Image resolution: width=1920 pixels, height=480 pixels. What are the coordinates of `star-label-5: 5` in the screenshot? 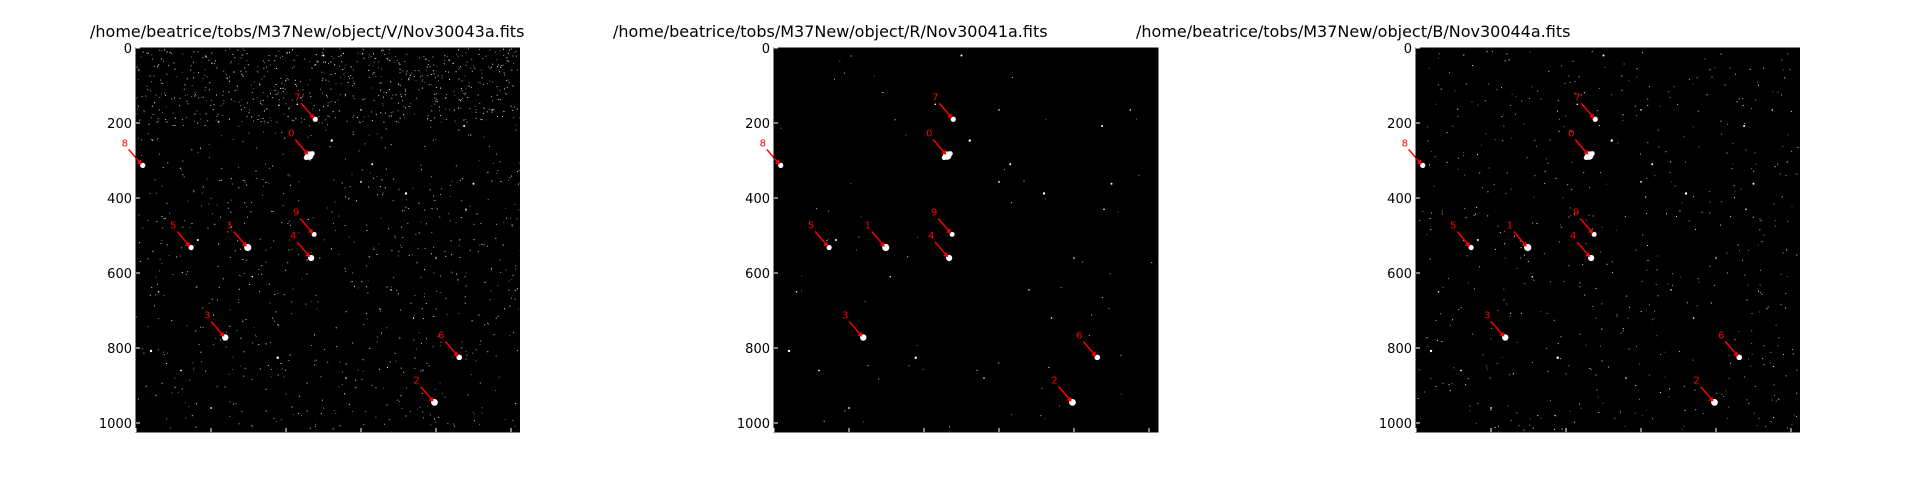 It's located at (173, 226).